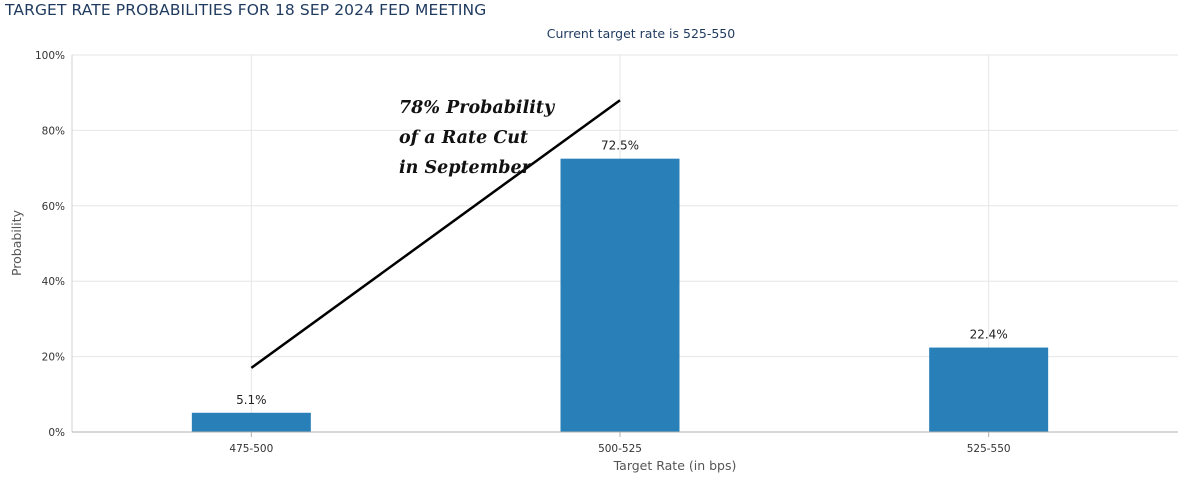 This screenshot has height=482, width=1178. Describe the element at coordinates (620, 146) in the screenshot. I see `data-label: 72.5%` at that location.